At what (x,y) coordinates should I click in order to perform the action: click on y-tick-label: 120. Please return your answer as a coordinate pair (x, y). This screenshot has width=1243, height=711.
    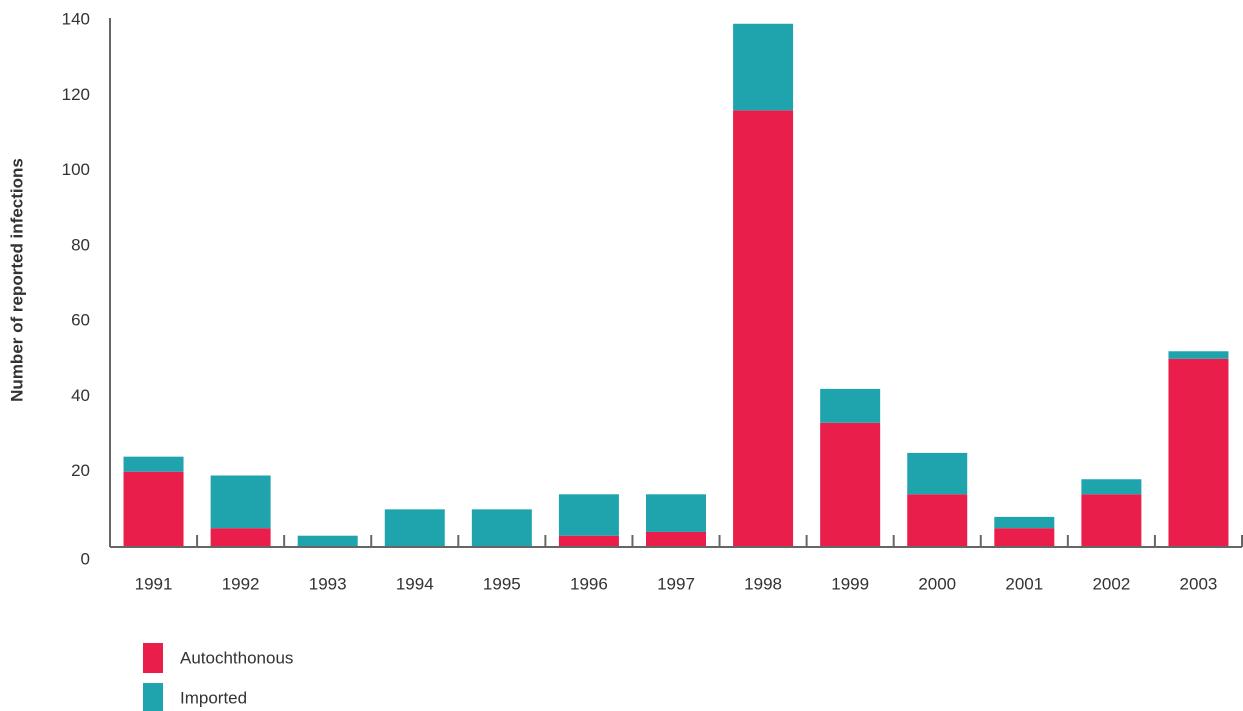
    Looking at the image, I should click on (76, 94).